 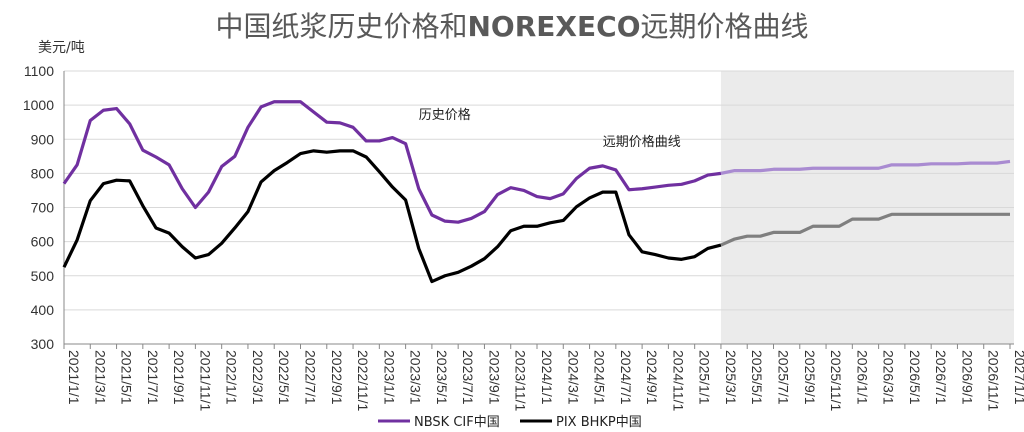 I want to click on chart-title: 中国纸浆历史价格和NOREXECO远期价格曲线, so click(x=511, y=26).